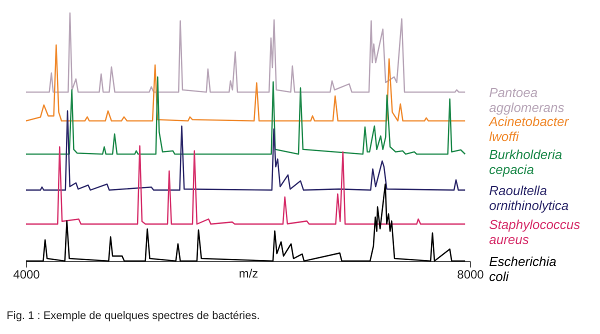 Image resolution: width=600 pixels, height=334 pixels. Describe the element at coordinates (529, 198) in the screenshot. I see `series-label: Raoultella ornithinolytica` at that location.